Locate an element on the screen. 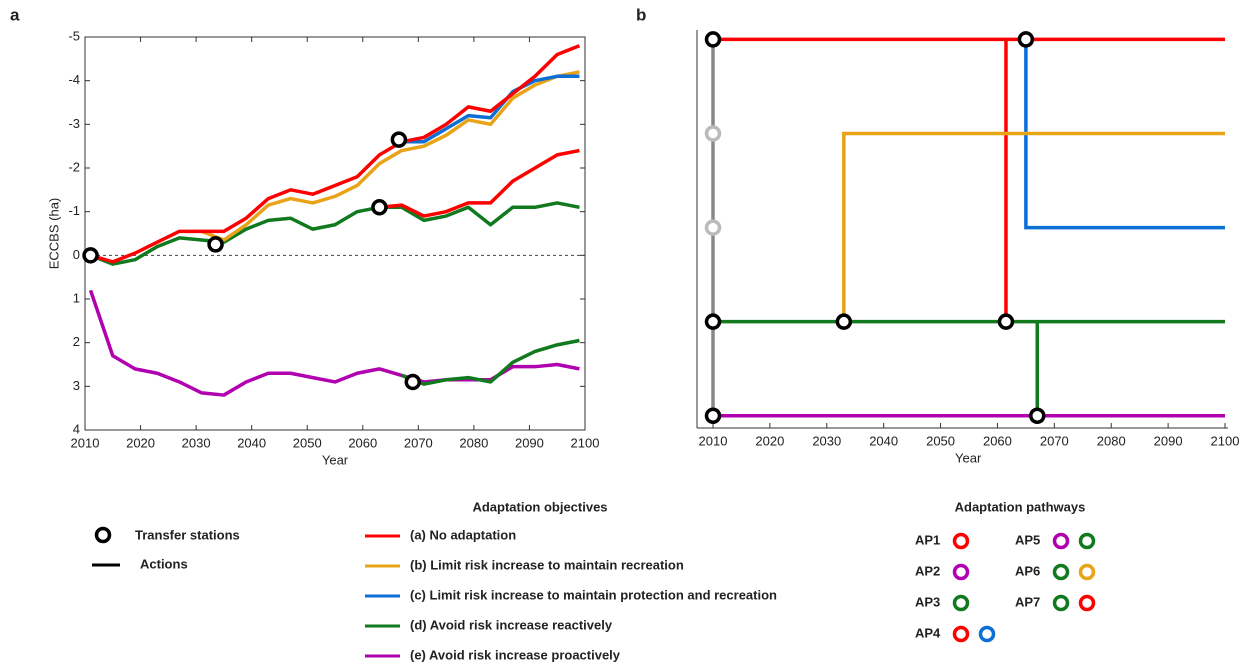 The width and height of the screenshot is (1256, 668). legend-label: (d) Avoid risk increase reactively is located at coordinates (511, 624).